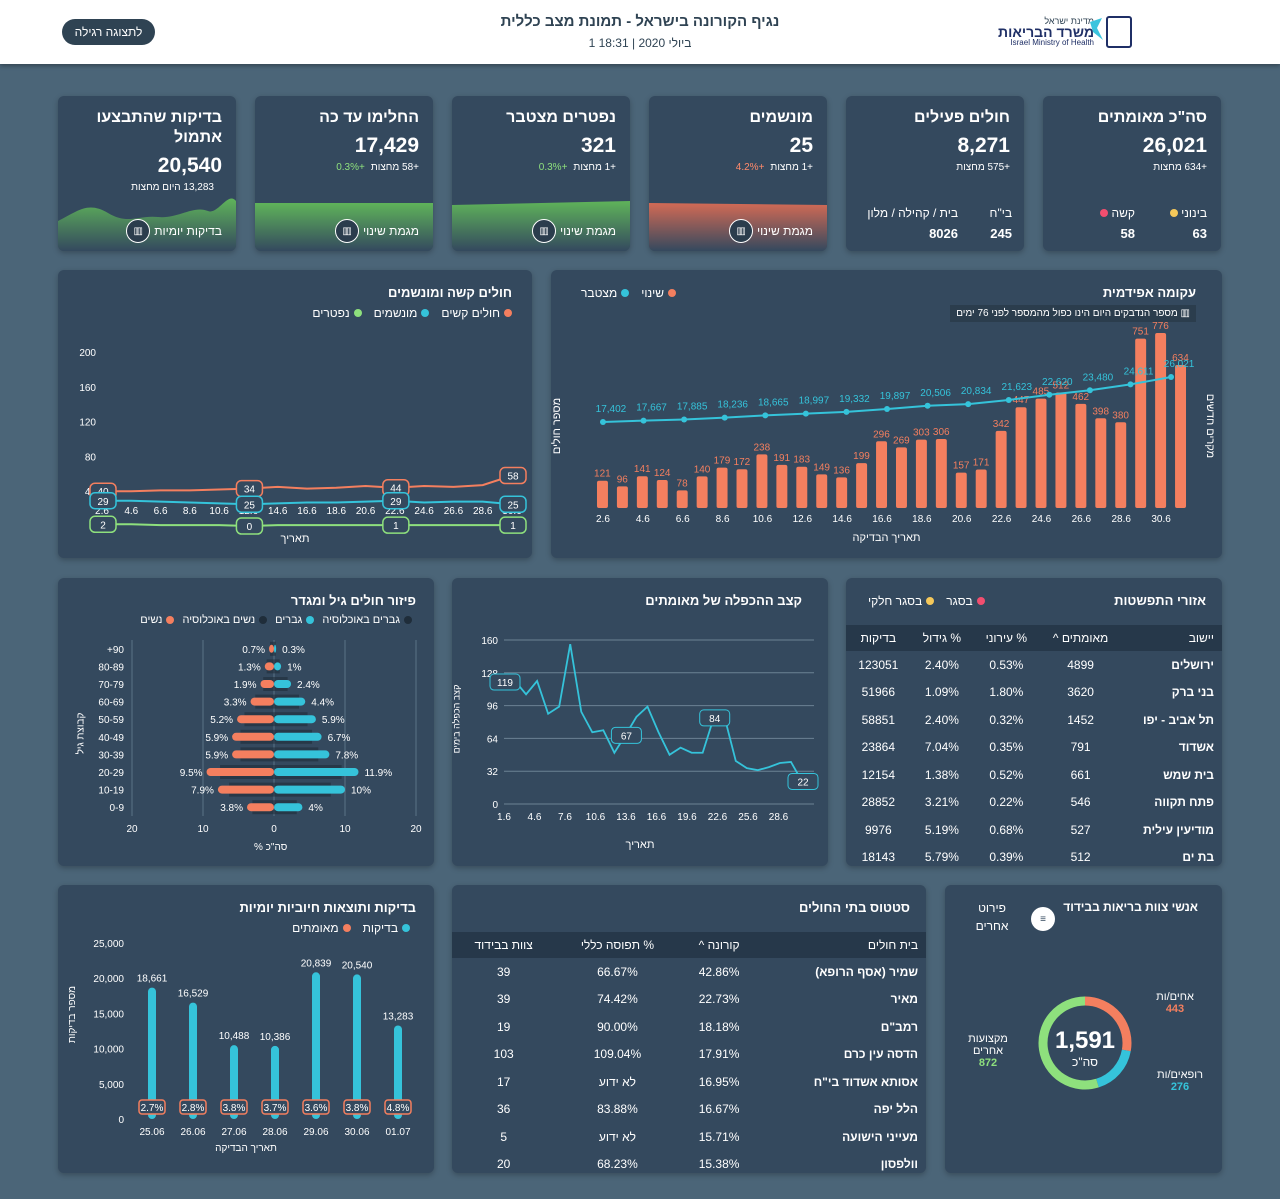 This screenshot has height=1199, width=1280. I want to click on table-cell: 17, so click(504, 1081).